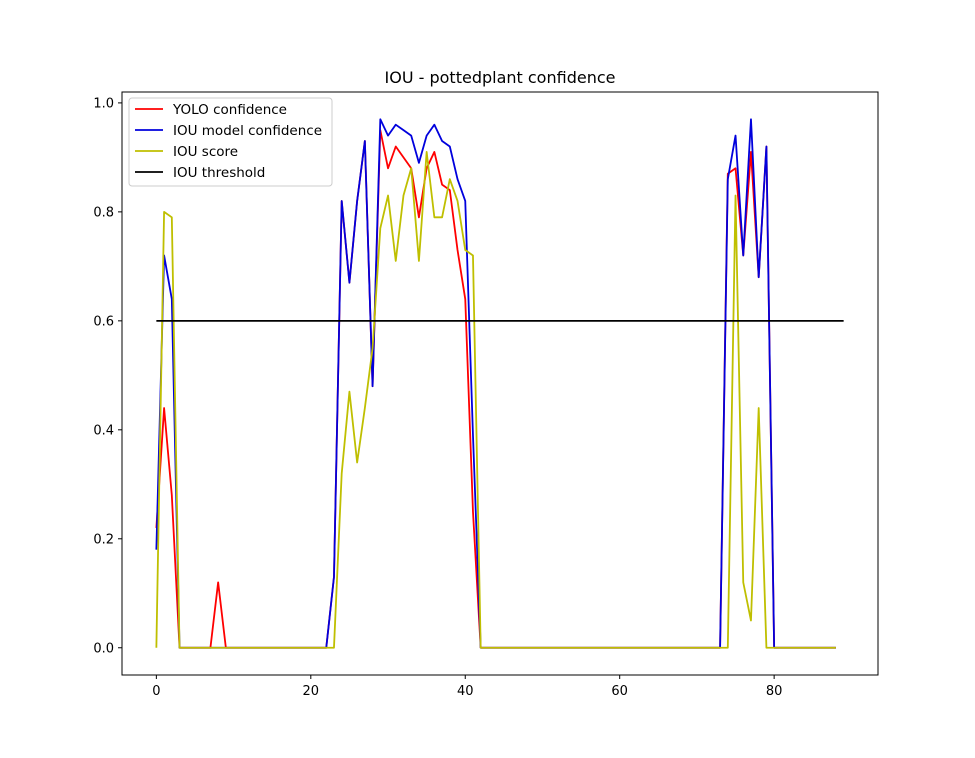 The width and height of the screenshot is (975, 758). I want to click on x-tick-label: 60, so click(619, 691).